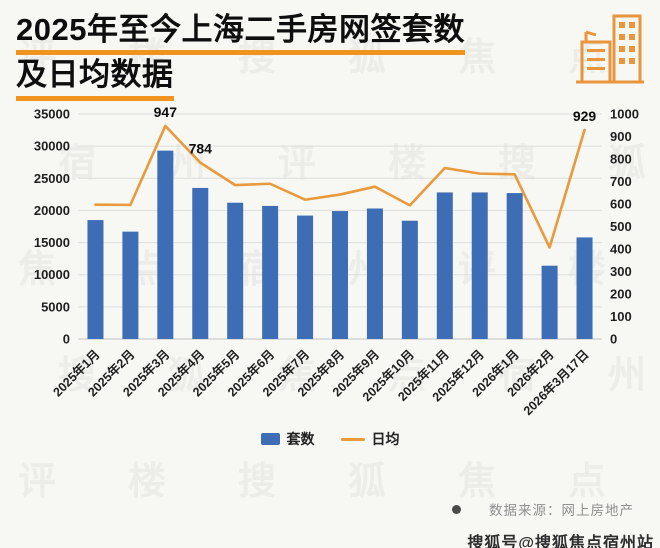  Describe the element at coordinates (352, 439) in the screenshot. I see `line-swatch` at that location.